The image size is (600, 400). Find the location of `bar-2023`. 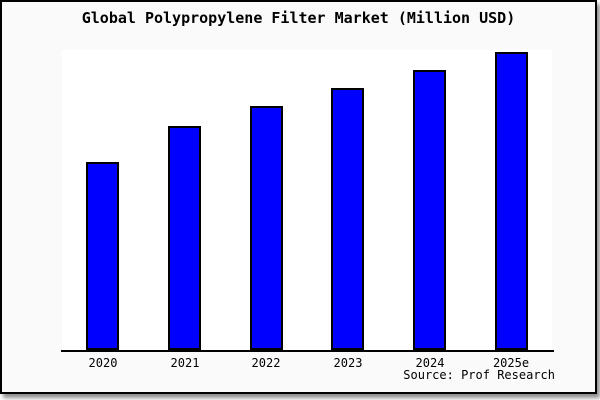

bar-2023 is located at coordinates (347, 219).